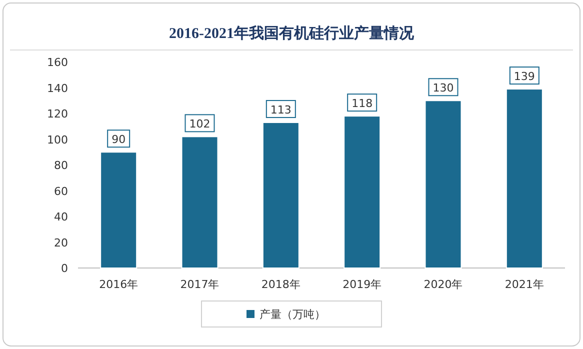  Describe the element at coordinates (524, 77) in the screenshot. I see `data-label: 139` at that location.